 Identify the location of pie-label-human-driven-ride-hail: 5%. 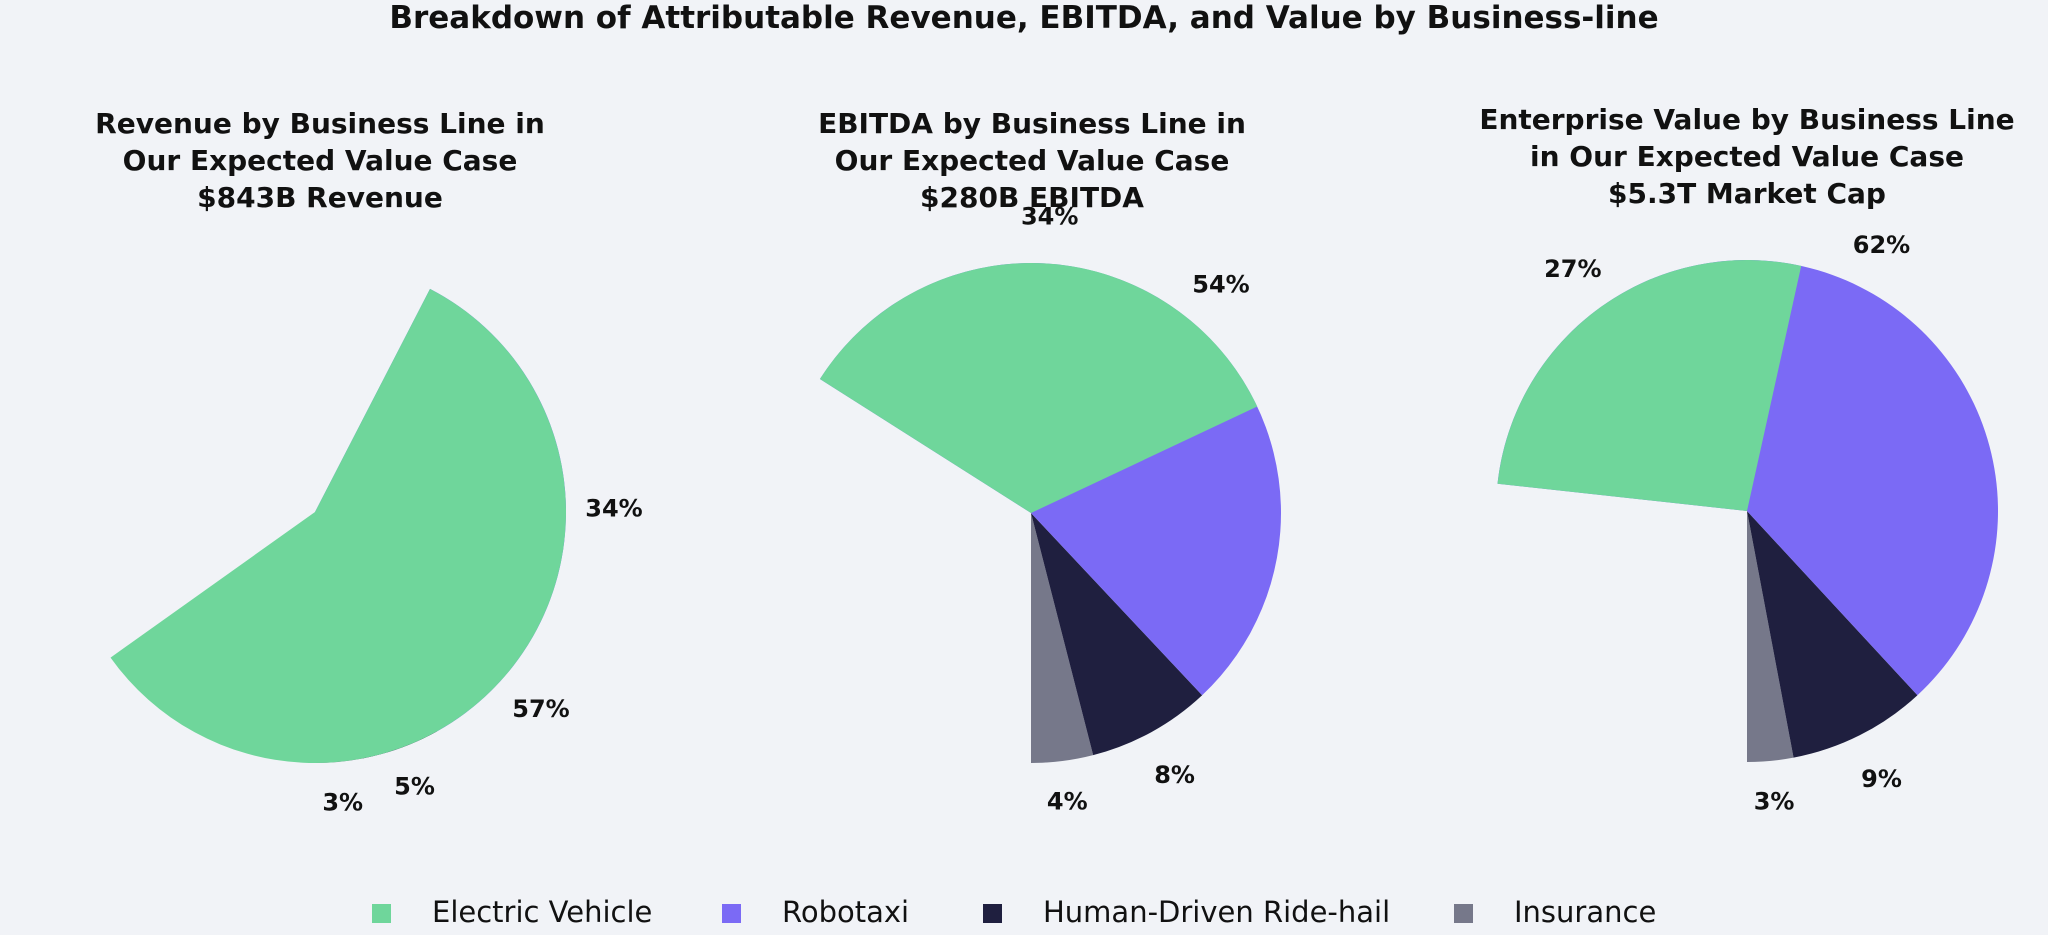
(414, 787).